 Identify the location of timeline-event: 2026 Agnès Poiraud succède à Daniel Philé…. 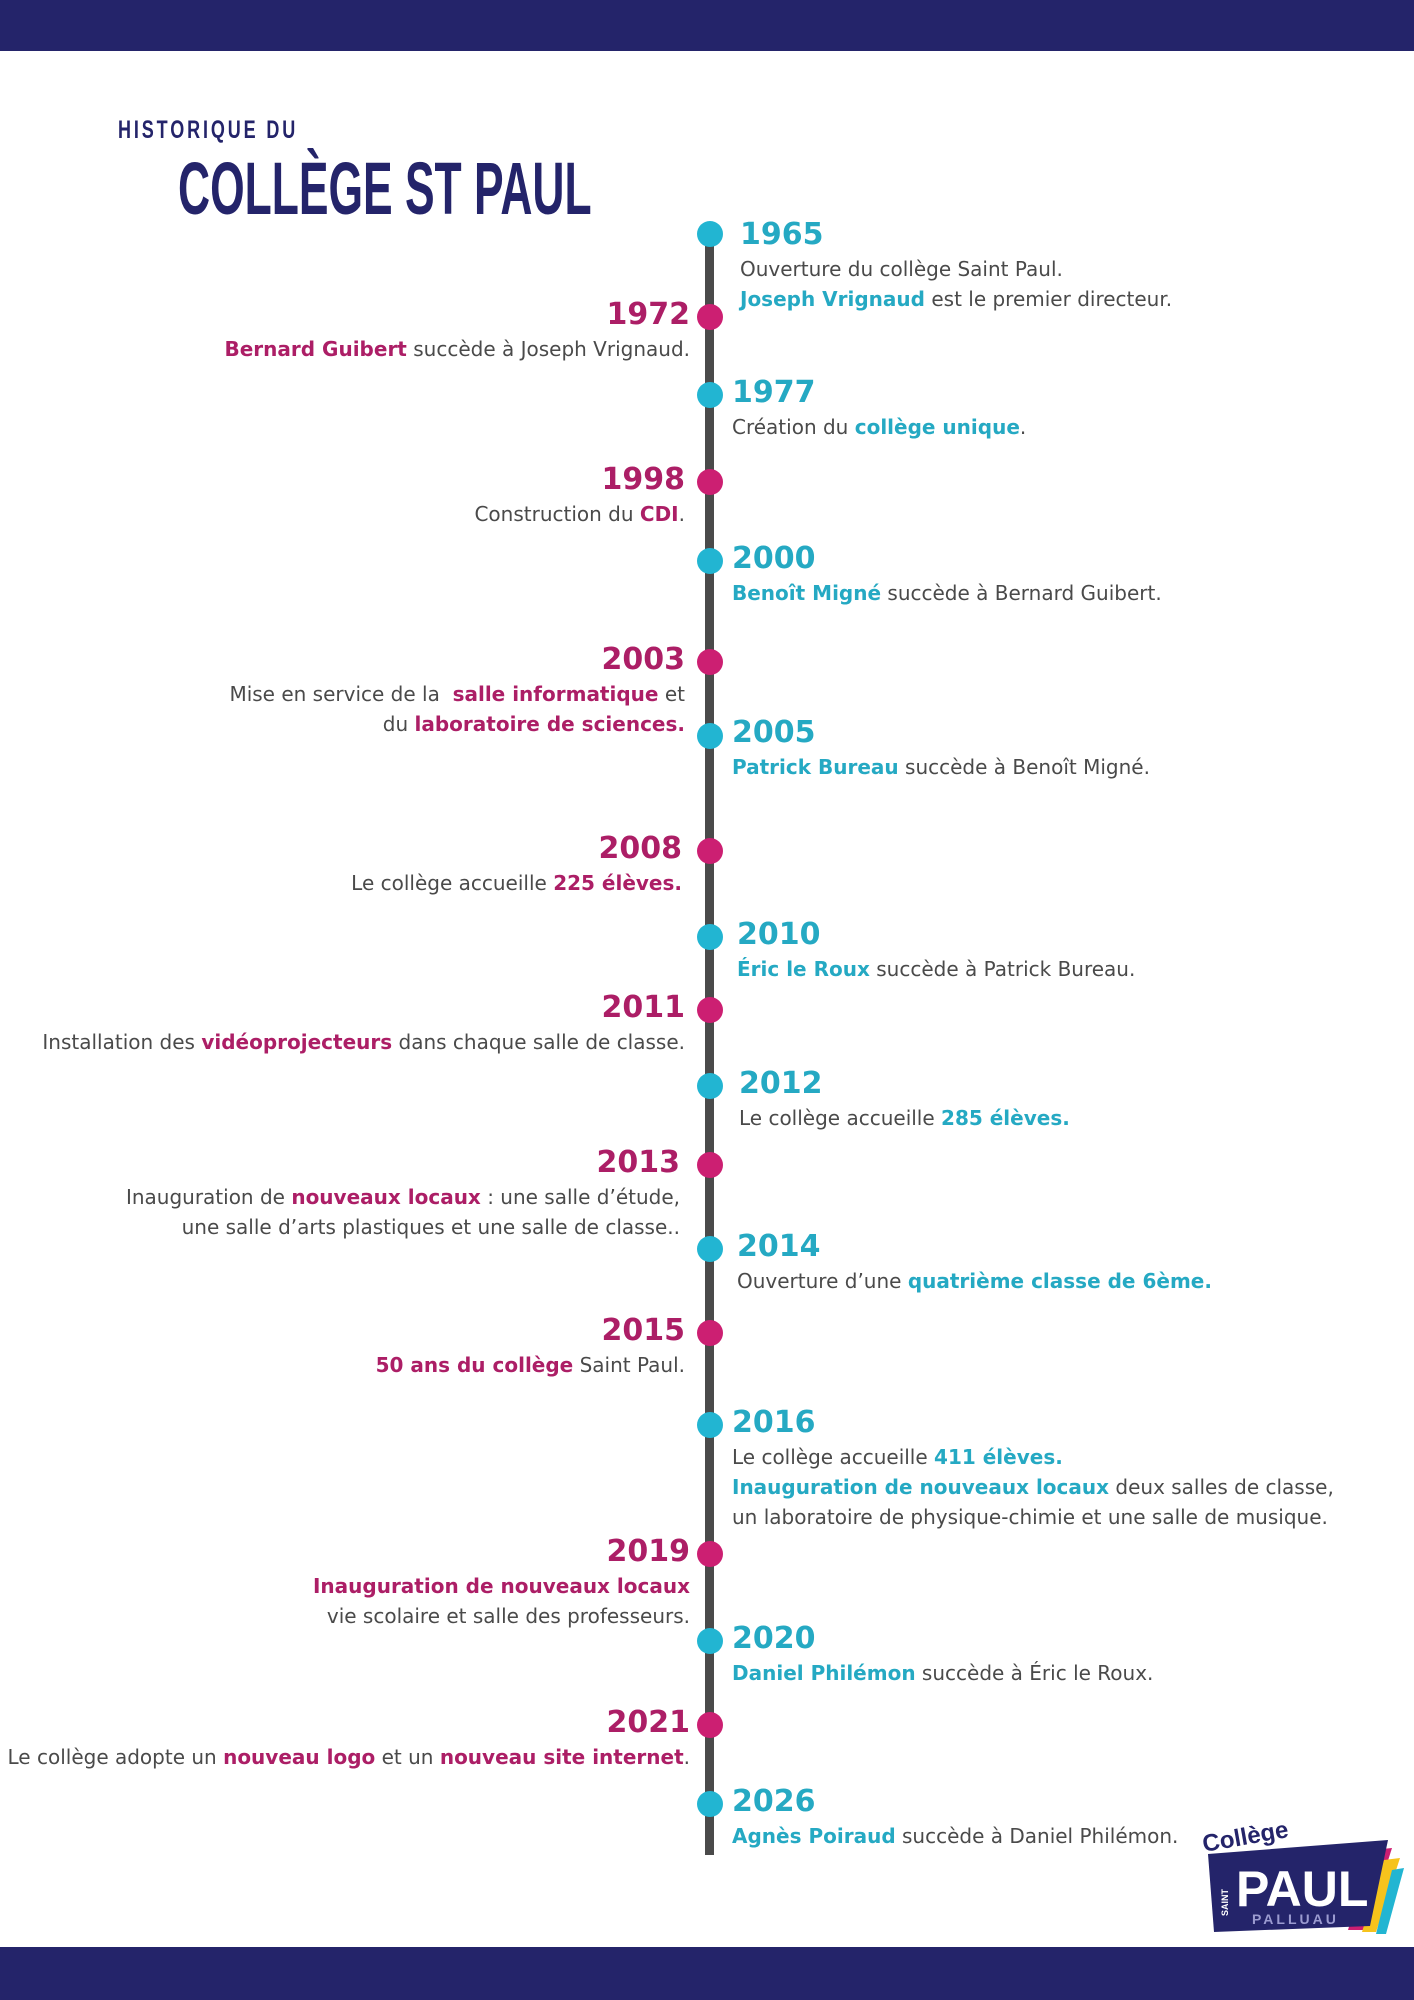
(955, 1817).